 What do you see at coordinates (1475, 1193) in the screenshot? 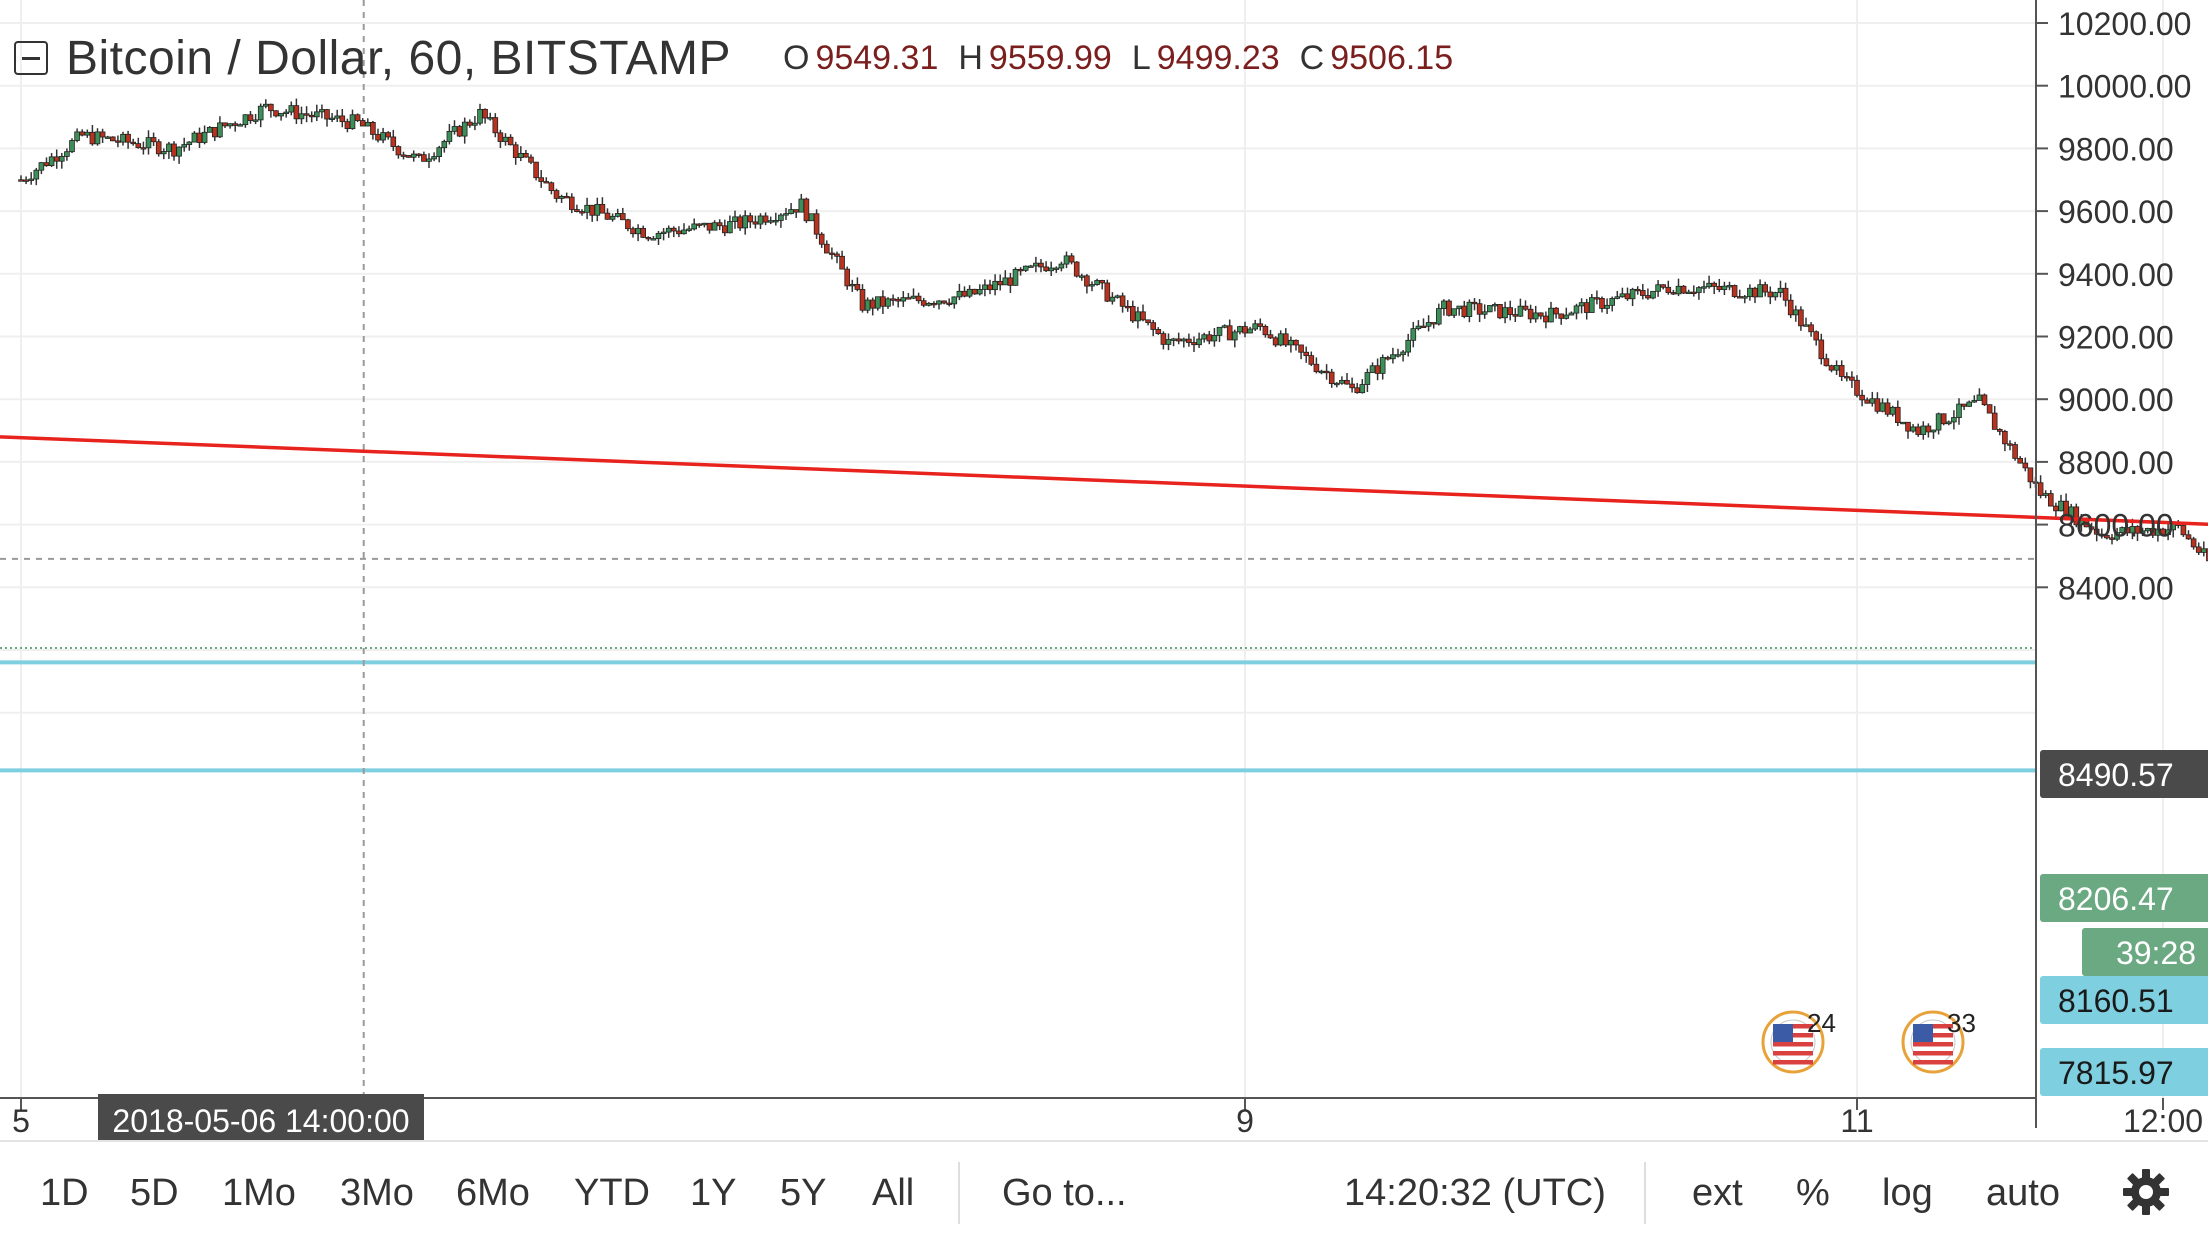
I see `utc-clock: 14:20:32 (UTC)` at bounding box center [1475, 1193].